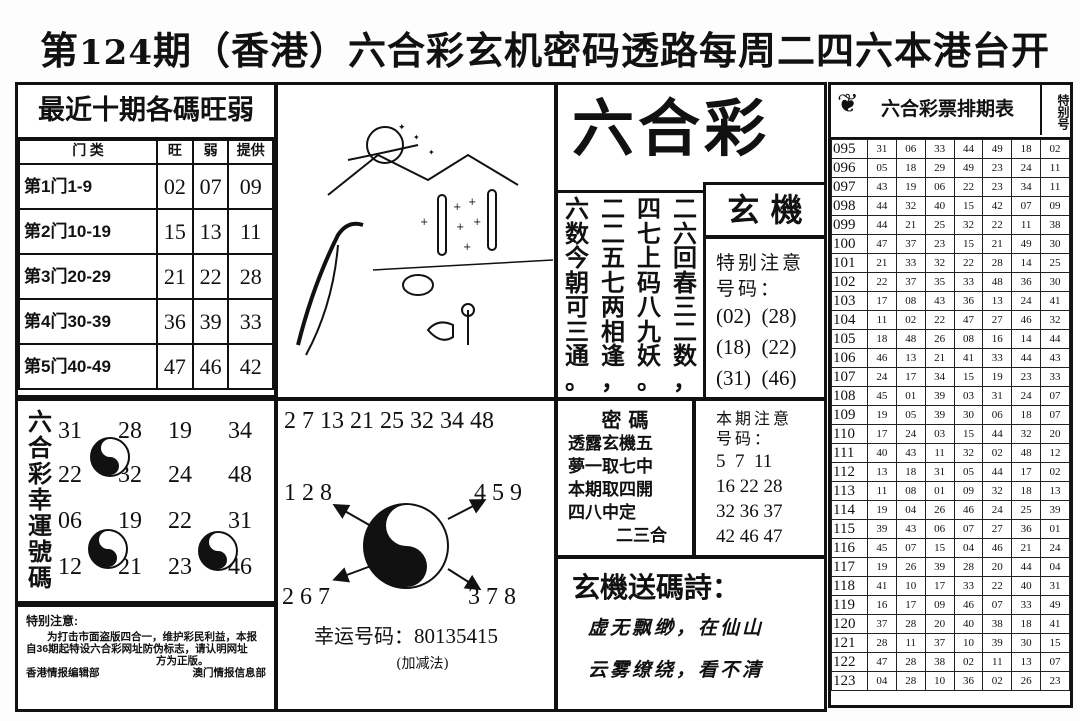 The image size is (1080, 721). I want to click on drawn-number: 19, so click(882, 510).